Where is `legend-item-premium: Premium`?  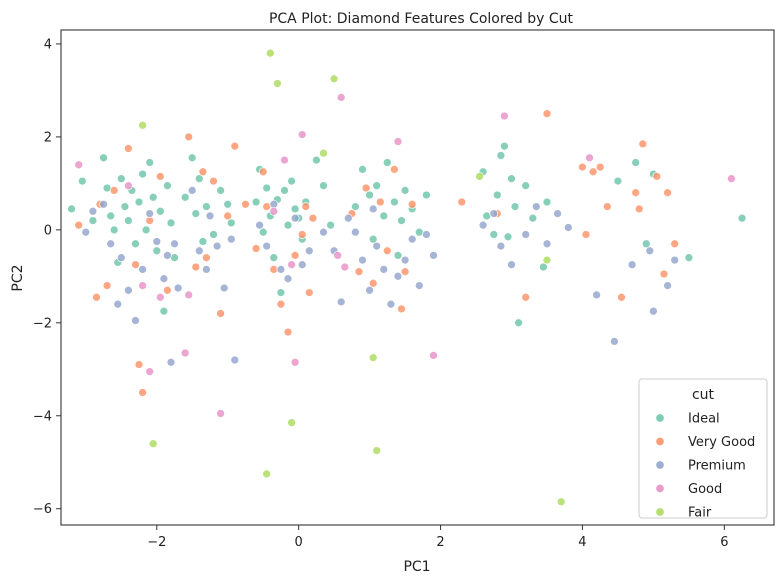 legend-item-premium: Premium is located at coordinates (700, 466).